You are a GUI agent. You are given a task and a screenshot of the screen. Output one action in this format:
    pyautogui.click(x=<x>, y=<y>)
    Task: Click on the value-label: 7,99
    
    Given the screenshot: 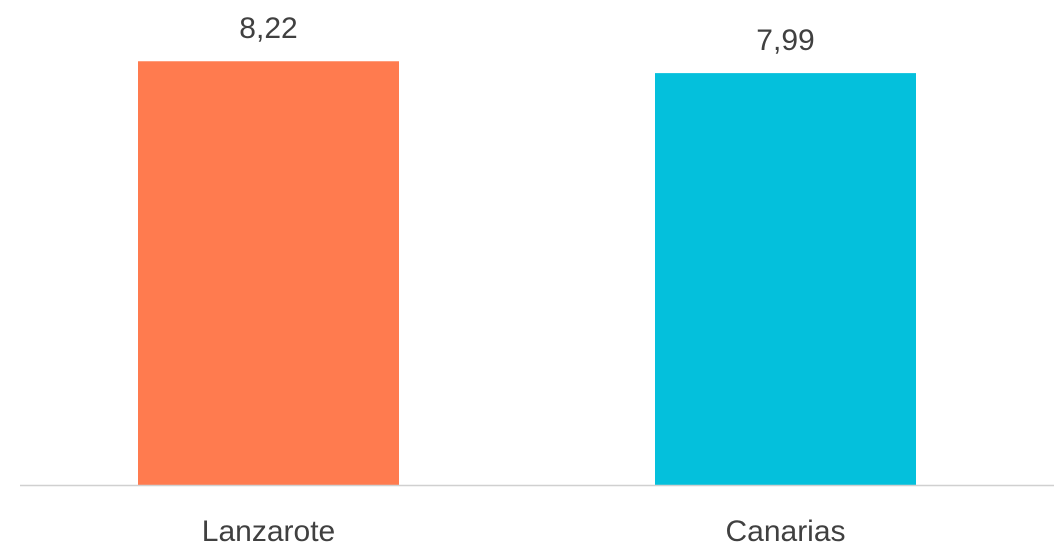 What is the action you would take?
    pyautogui.click(x=785, y=40)
    